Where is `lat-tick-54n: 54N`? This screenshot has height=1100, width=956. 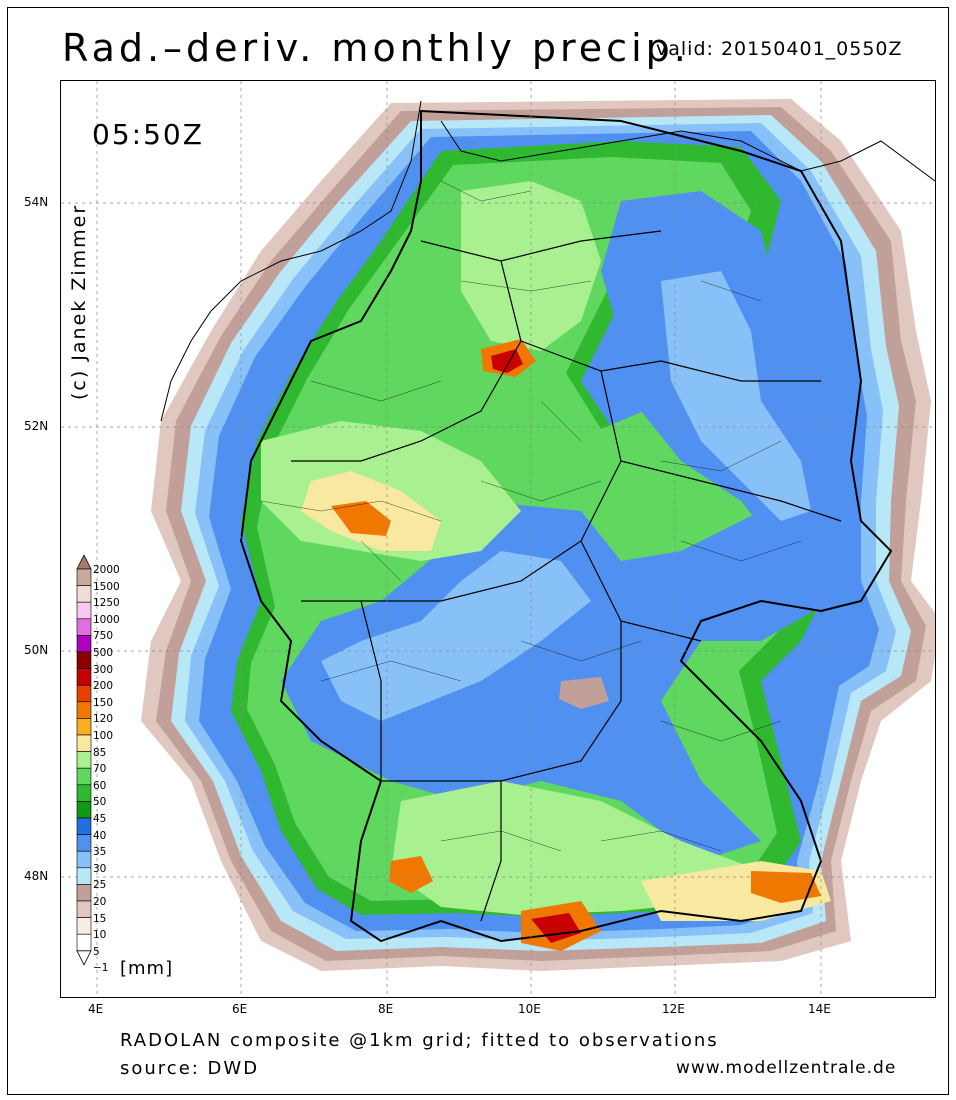
lat-tick-54n: 54N is located at coordinates (36, 202).